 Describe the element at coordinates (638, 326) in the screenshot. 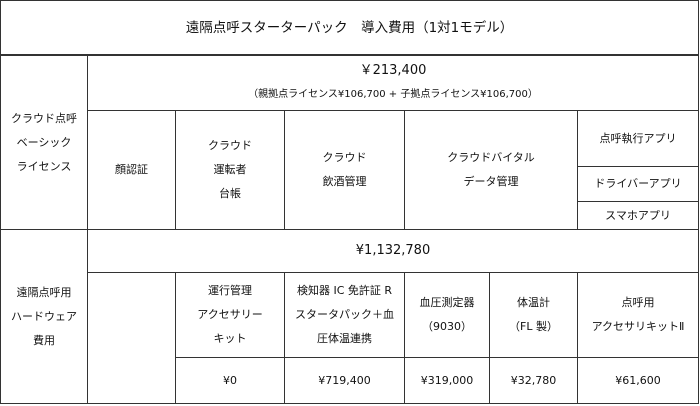

I see `hw-line: アクセサリキットⅡ` at that location.